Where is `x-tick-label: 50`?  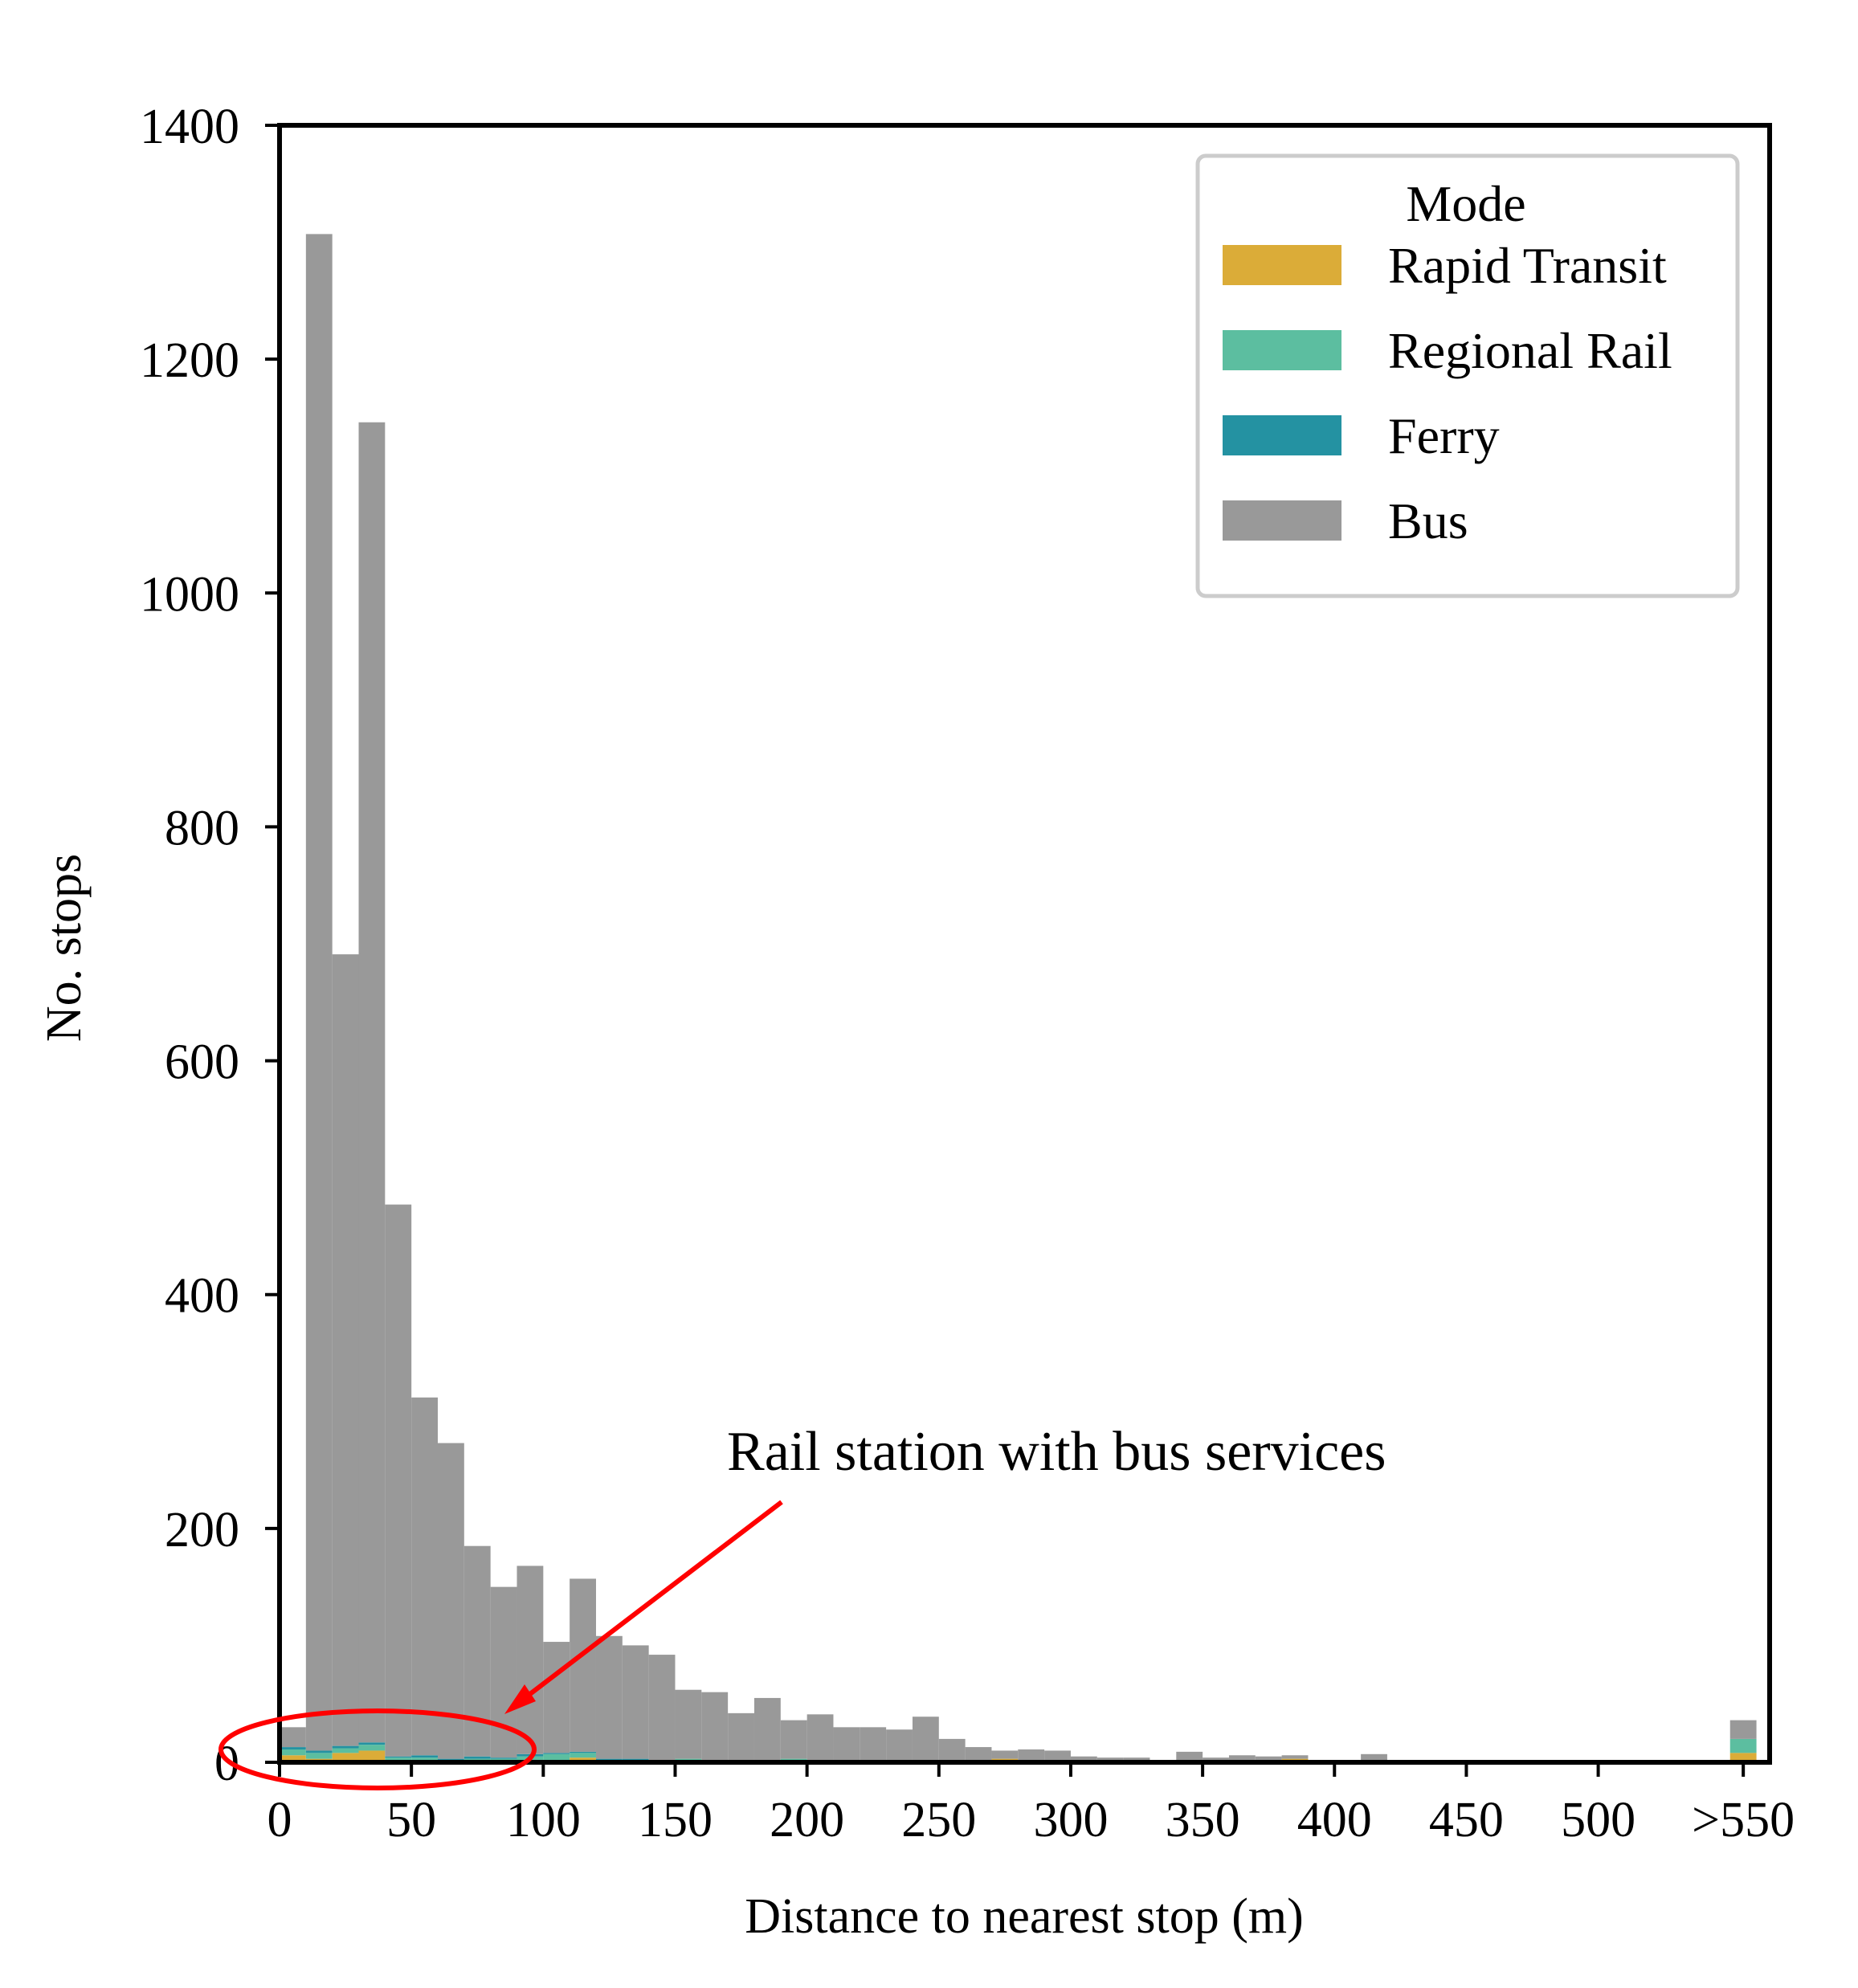 x-tick-label: 50 is located at coordinates (411, 1820).